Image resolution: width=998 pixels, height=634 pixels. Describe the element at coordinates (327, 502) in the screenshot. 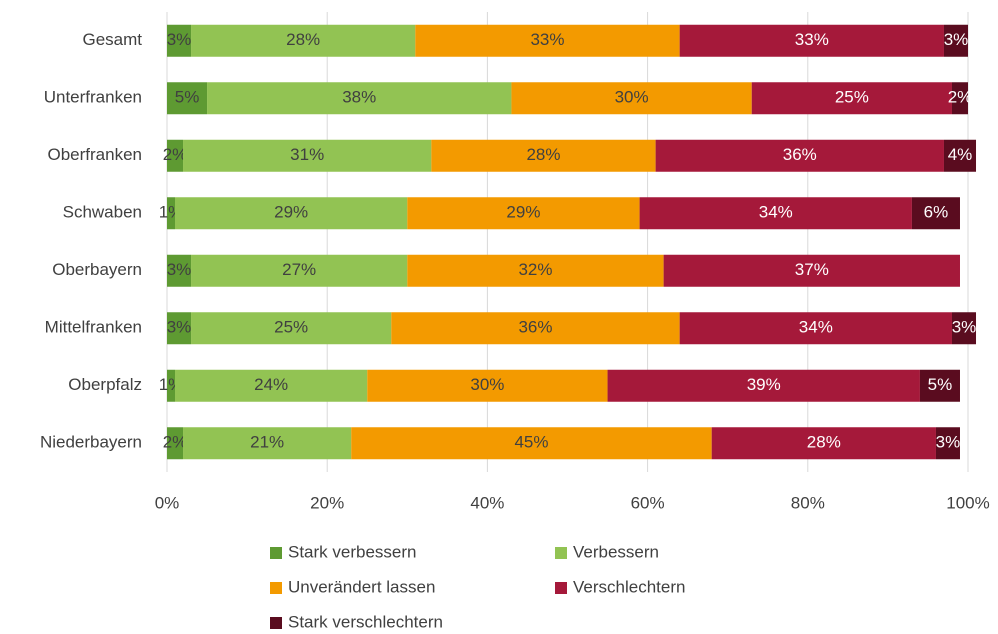

I see `x-tick-label: 20%` at that location.